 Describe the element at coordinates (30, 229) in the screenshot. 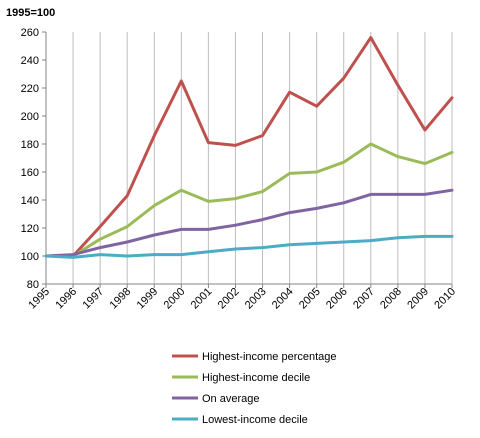

I see `y-tick-label: 120` at that location.